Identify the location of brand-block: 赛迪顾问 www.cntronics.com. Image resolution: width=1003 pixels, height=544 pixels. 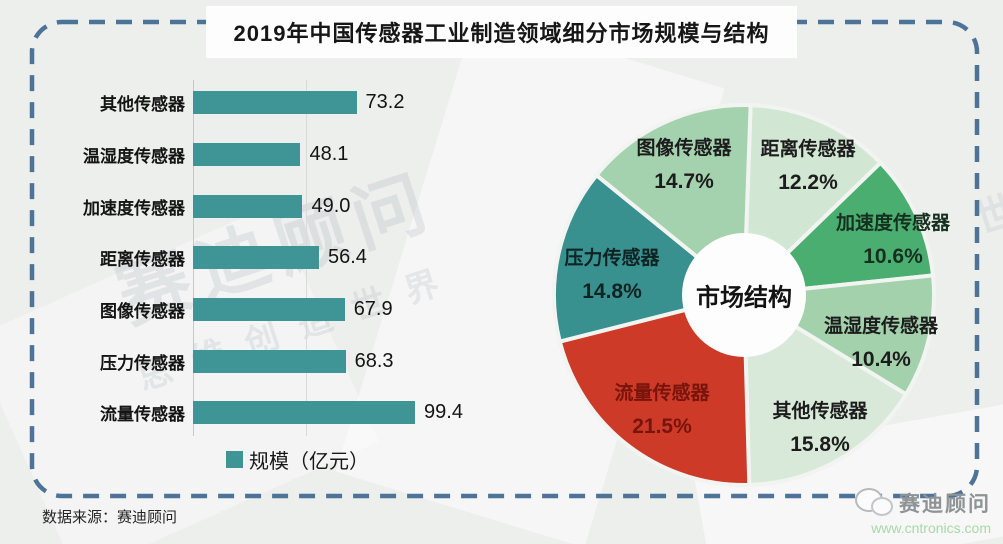
(901, 512).